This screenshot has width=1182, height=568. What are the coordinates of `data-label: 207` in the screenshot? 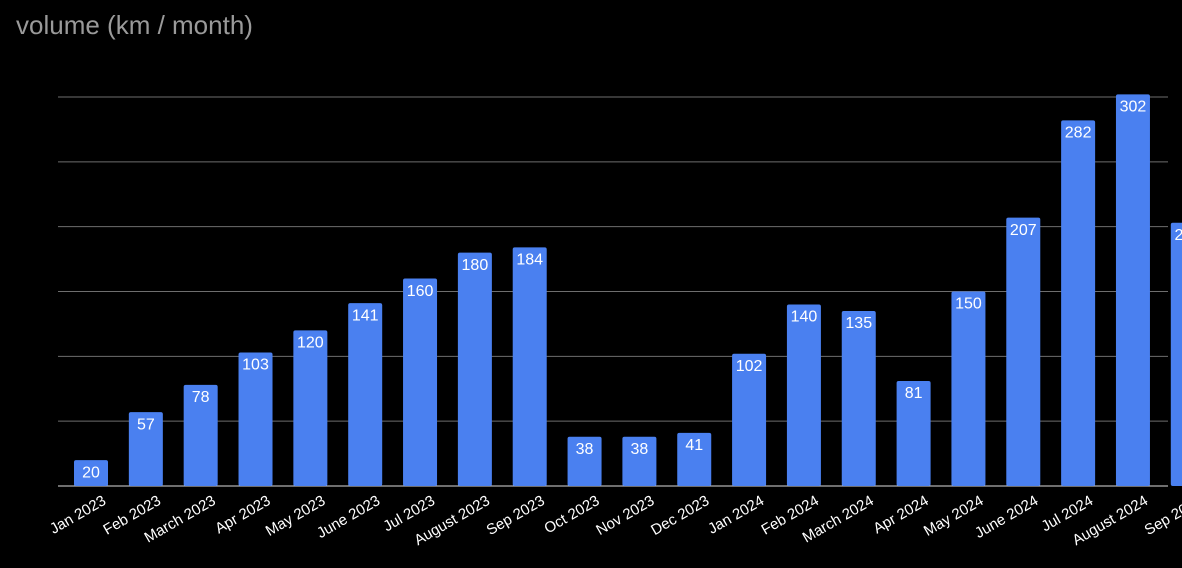 It's located at (1023, 230).